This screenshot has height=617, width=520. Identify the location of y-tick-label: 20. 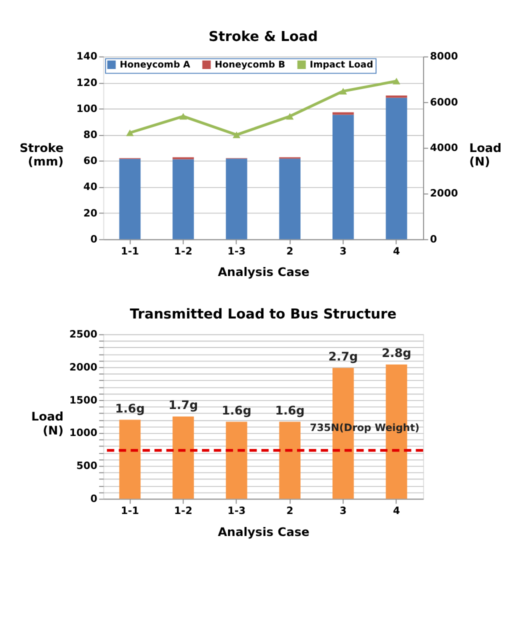
(90, 214).